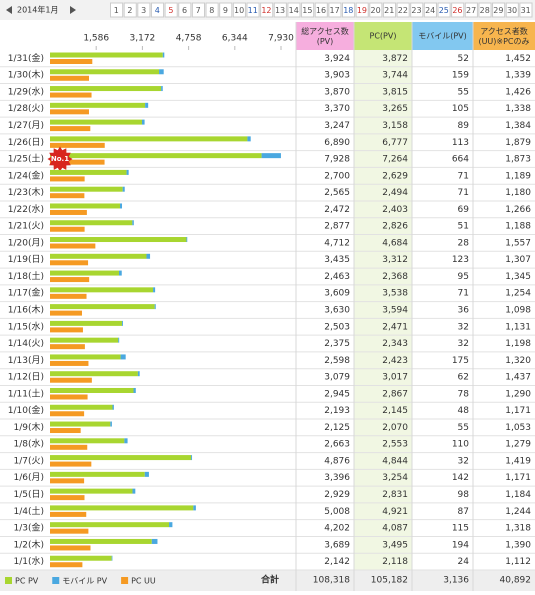  I want to click on legend-label: PC PV, so click(27, 581).